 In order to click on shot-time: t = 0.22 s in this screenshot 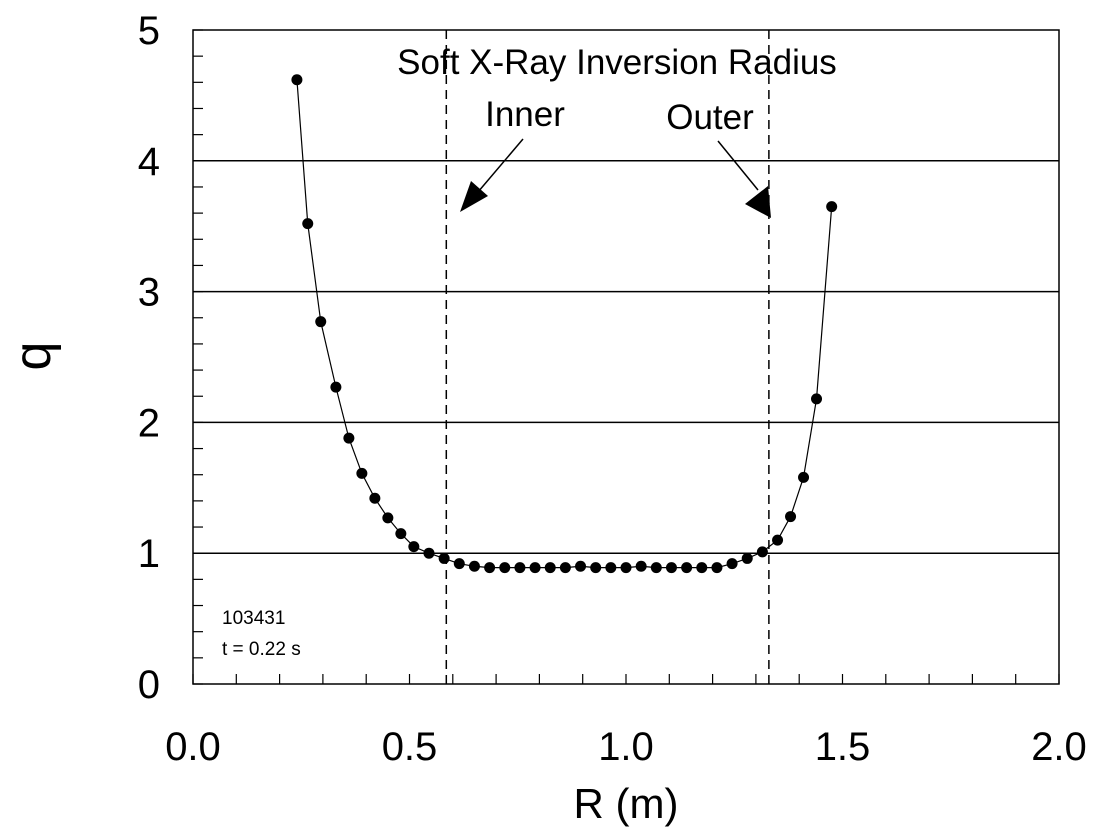, I will do `click(261, 649)`.